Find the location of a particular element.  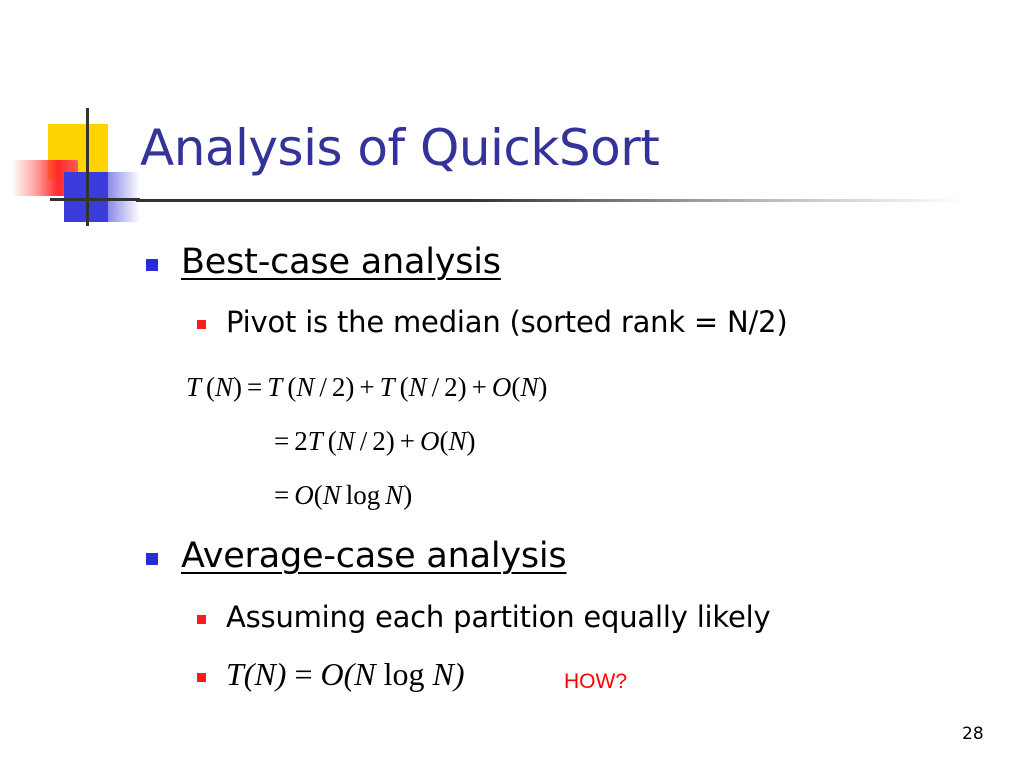

equation-line-2: = 2T (N/2) + O(N) is located at coordinates (375, 441).